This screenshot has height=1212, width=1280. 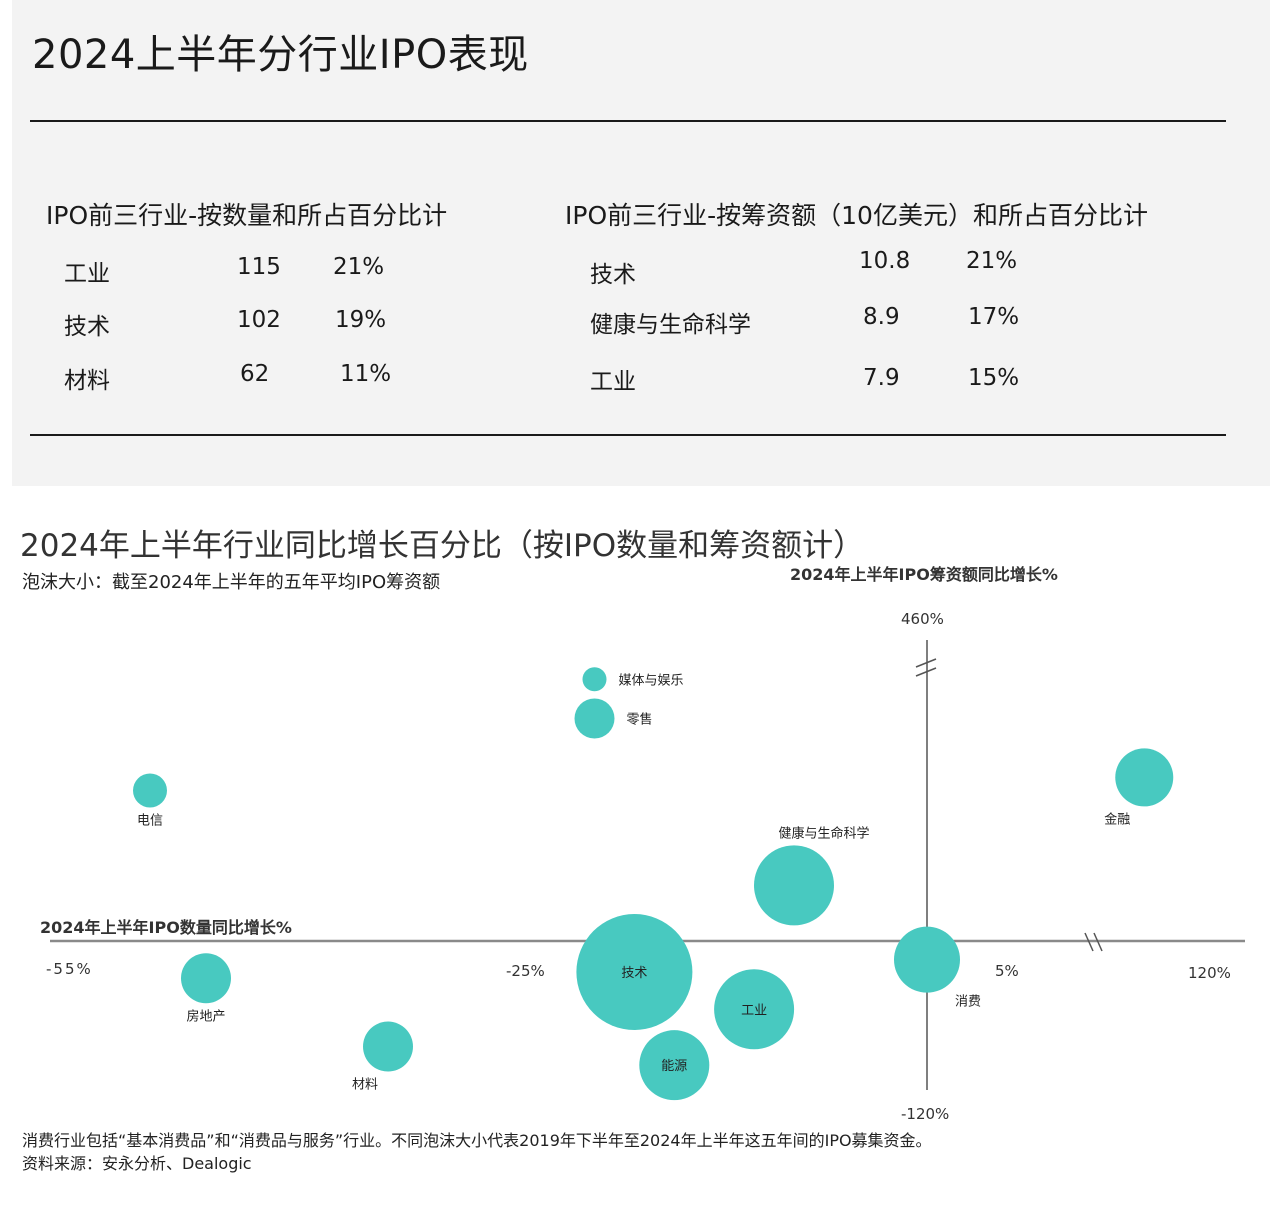 What do you see at coordinates (1093, 942) in the screenshot?
I see `x-axis-break` at bounding box center [1093, 942].